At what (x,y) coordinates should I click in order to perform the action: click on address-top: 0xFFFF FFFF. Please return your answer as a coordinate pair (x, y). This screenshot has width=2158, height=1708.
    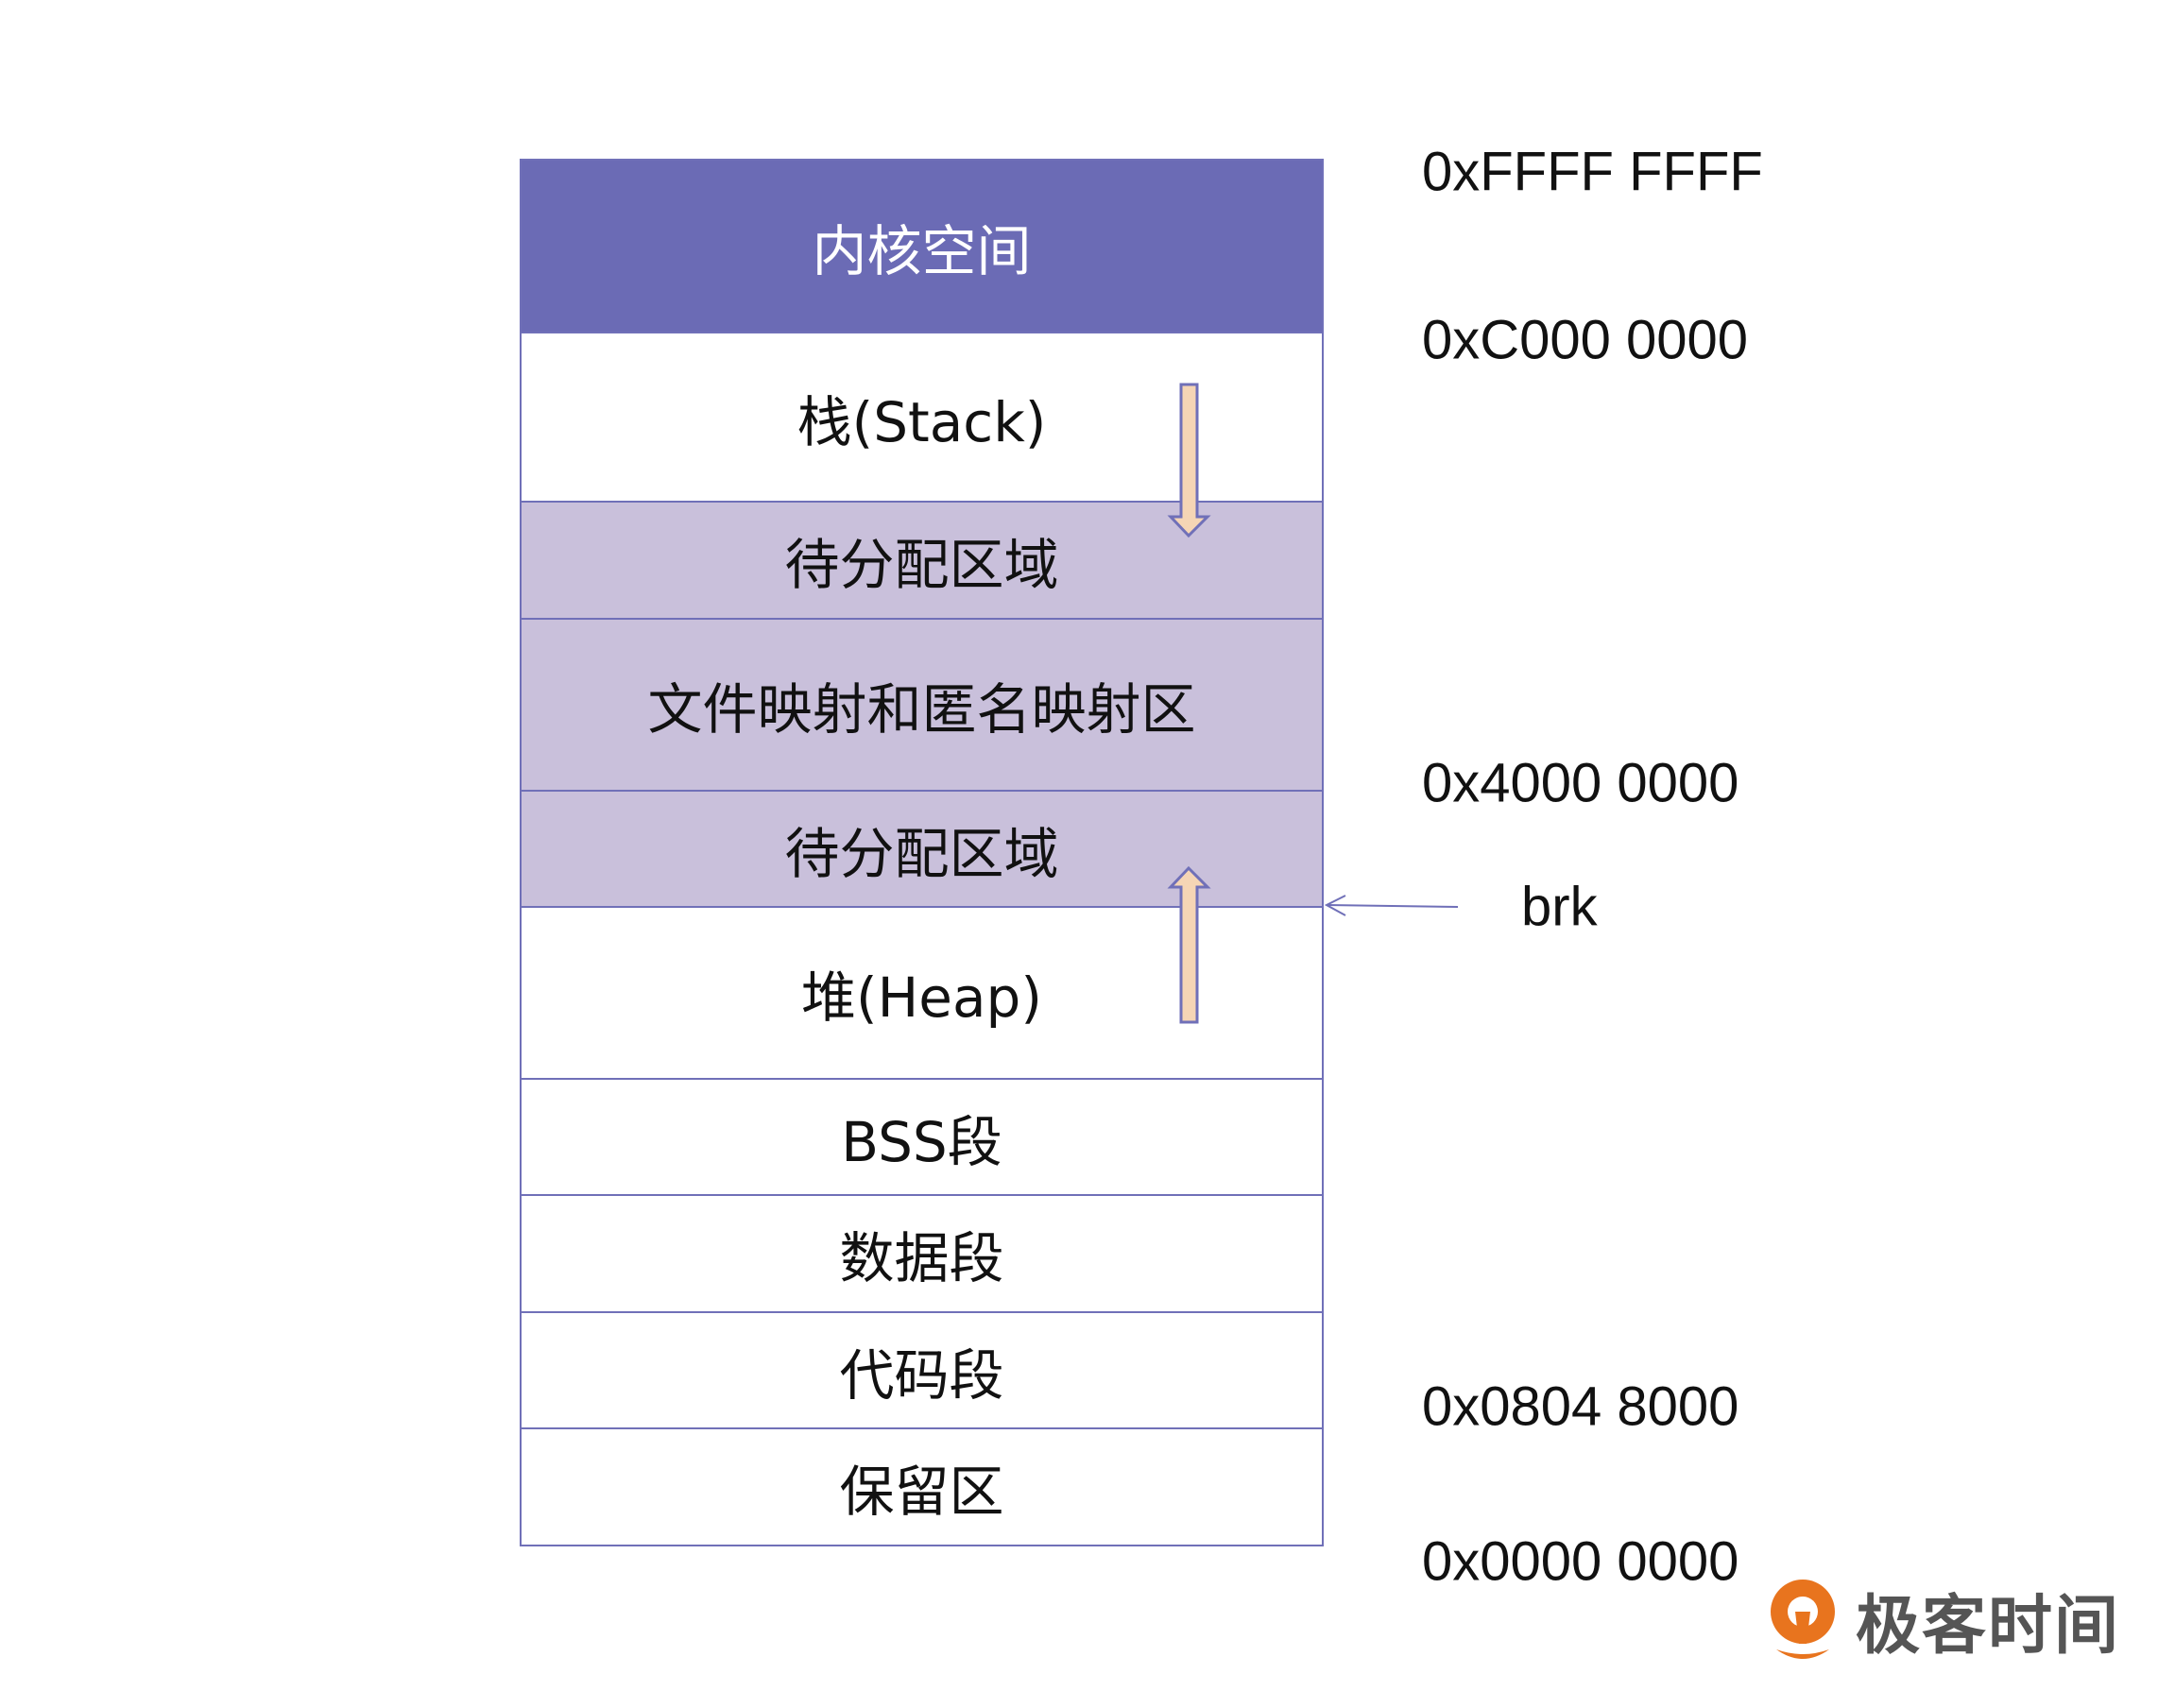
    Looking at the image, I should click on (1592, 172).